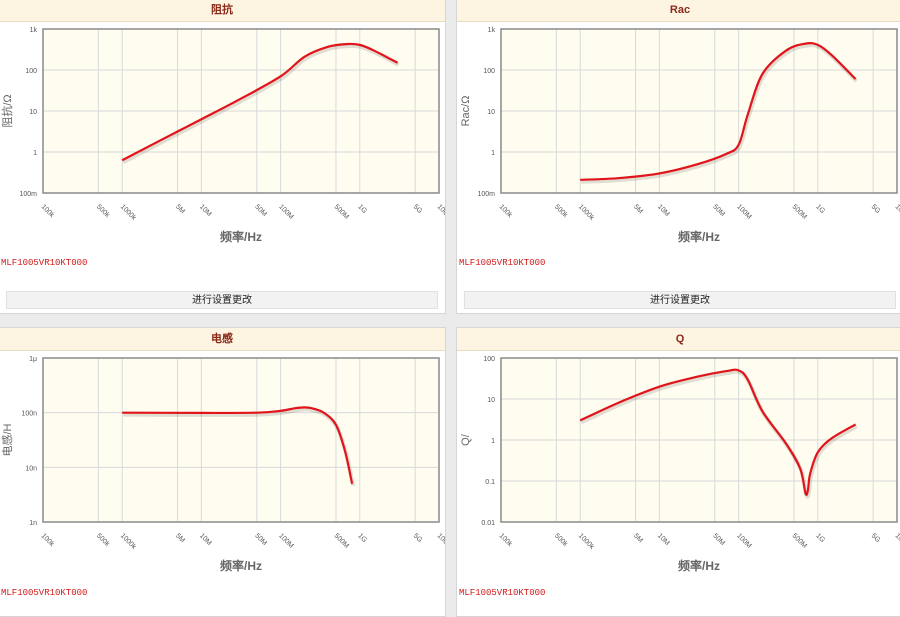 This screenshot has width=900, height=617. What do you see at coordinates (222, 339) in the screenshot?
I see `panel-title: 电感` at bounding box center [222, 339].